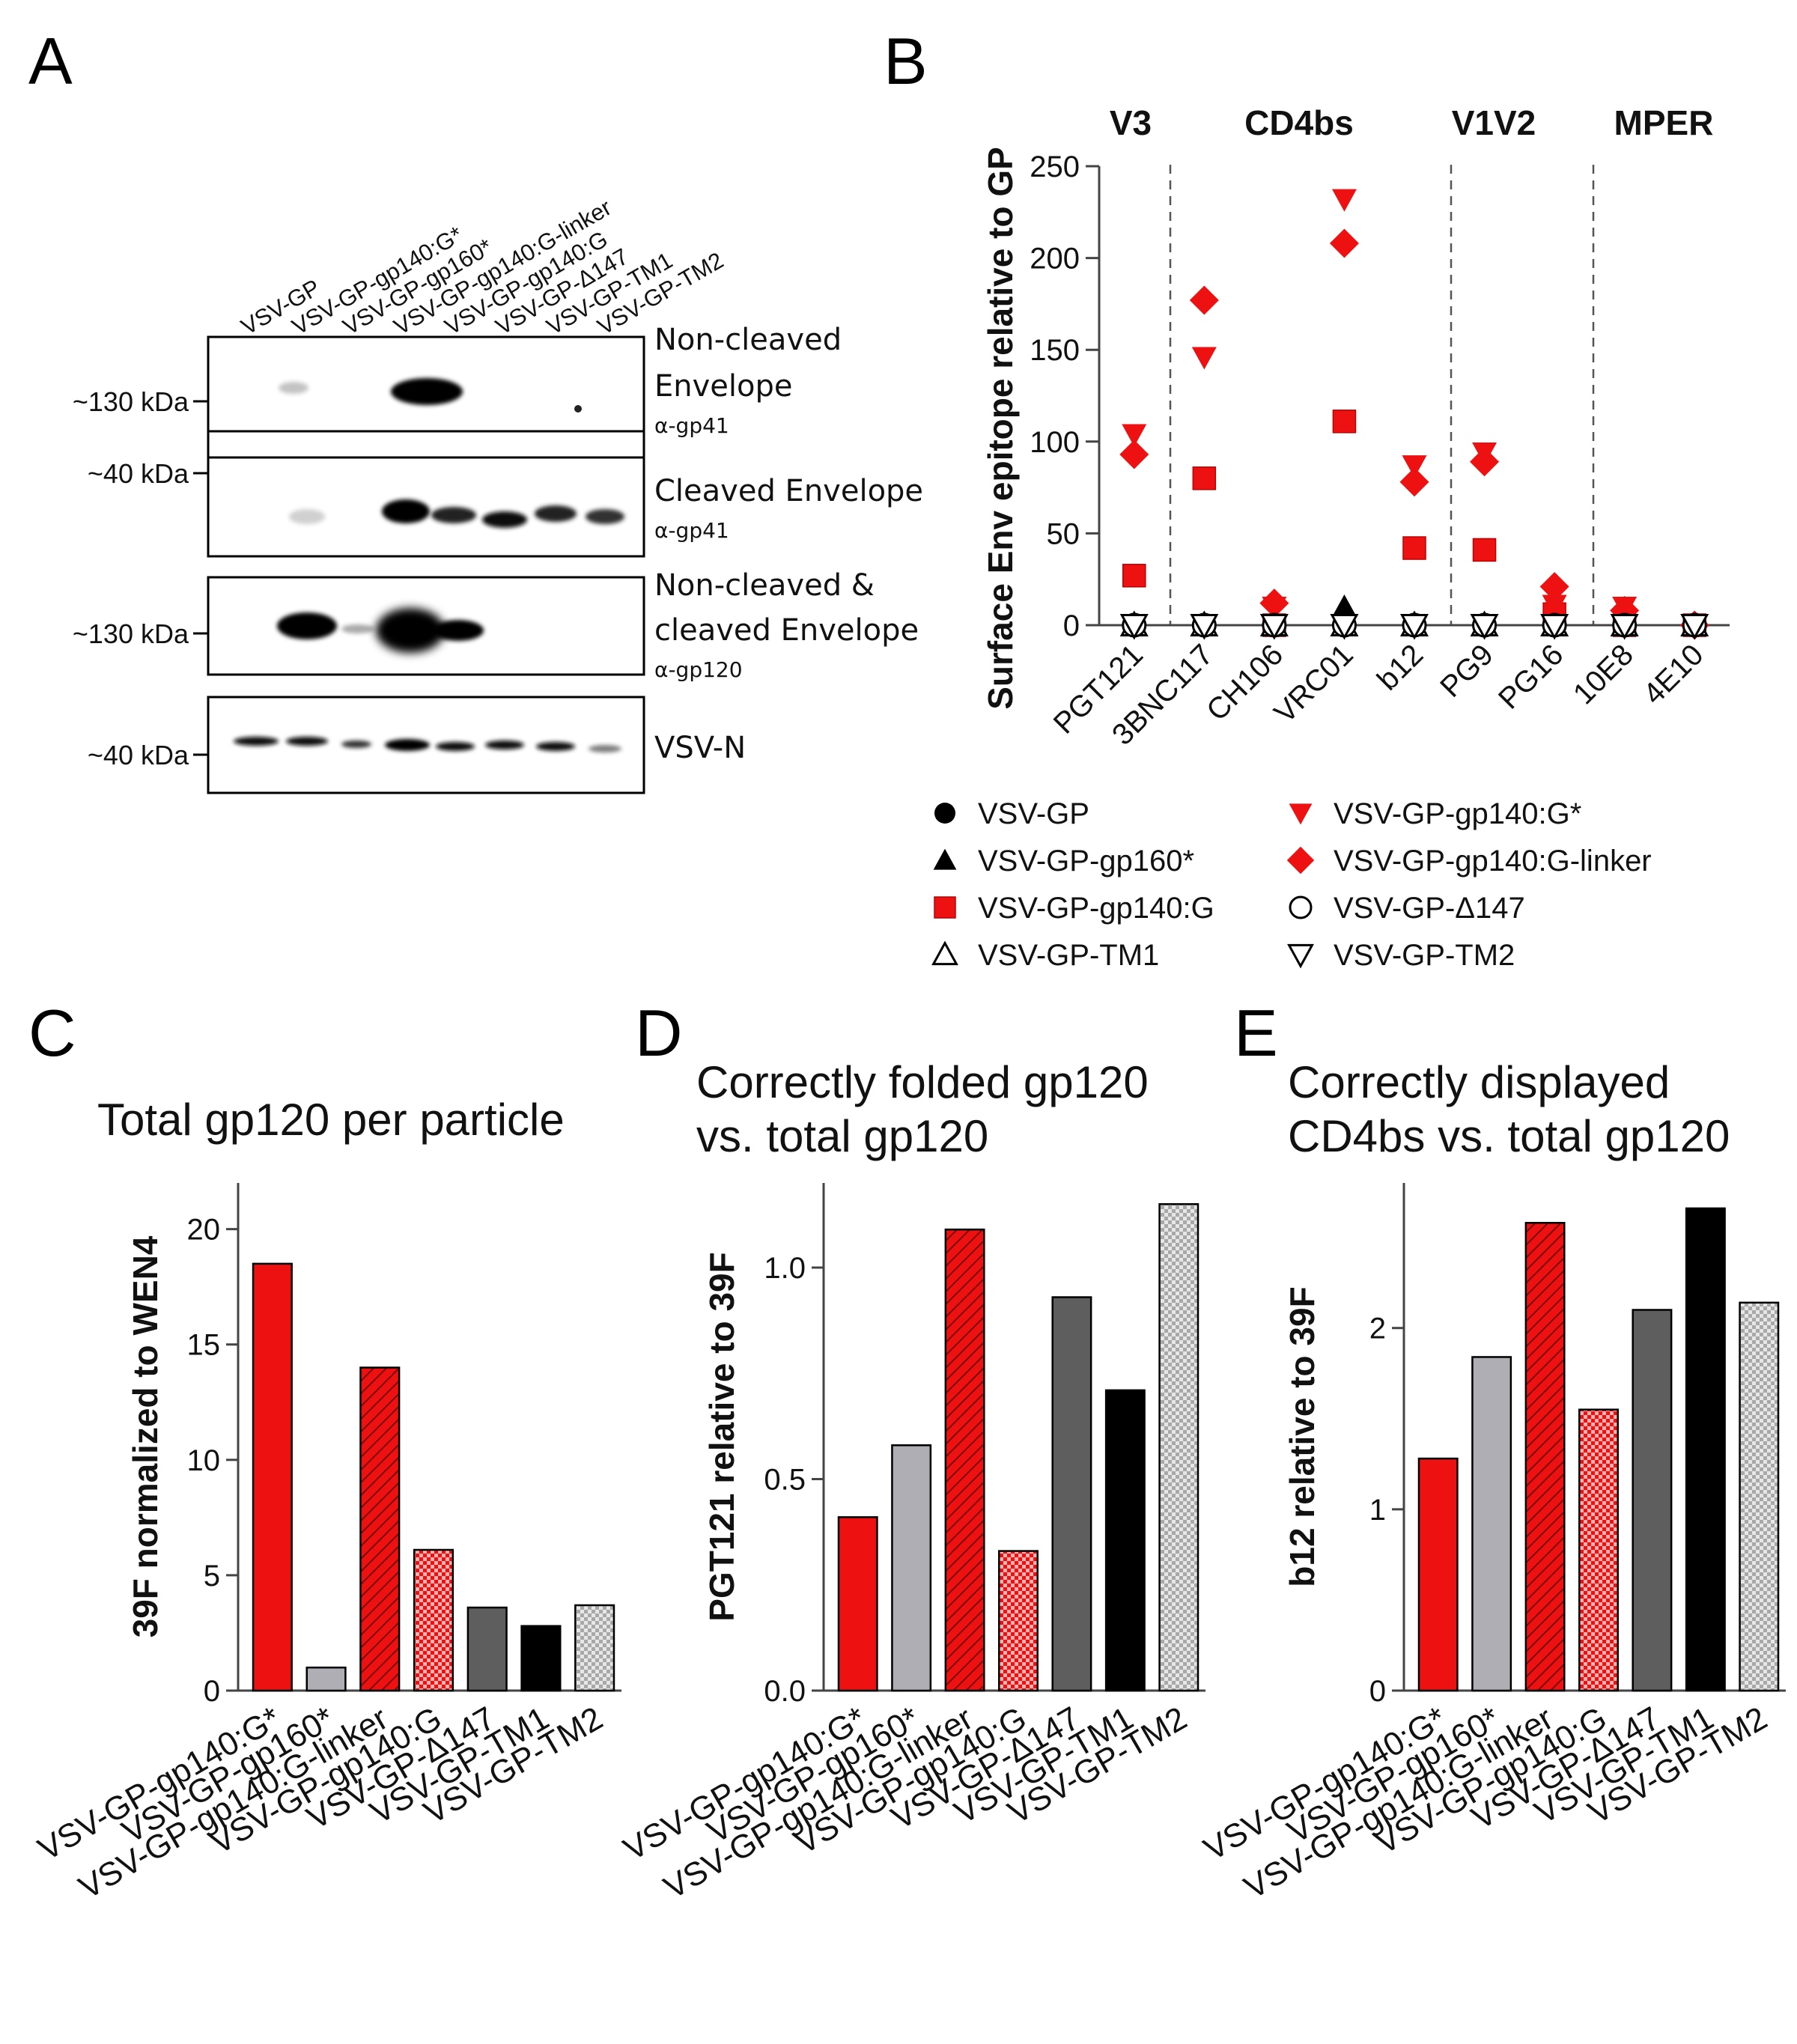 Image resolution: width=1797 pixels, height=2044 pixels. I want to click on region-label: V3, so click(1131, 122).